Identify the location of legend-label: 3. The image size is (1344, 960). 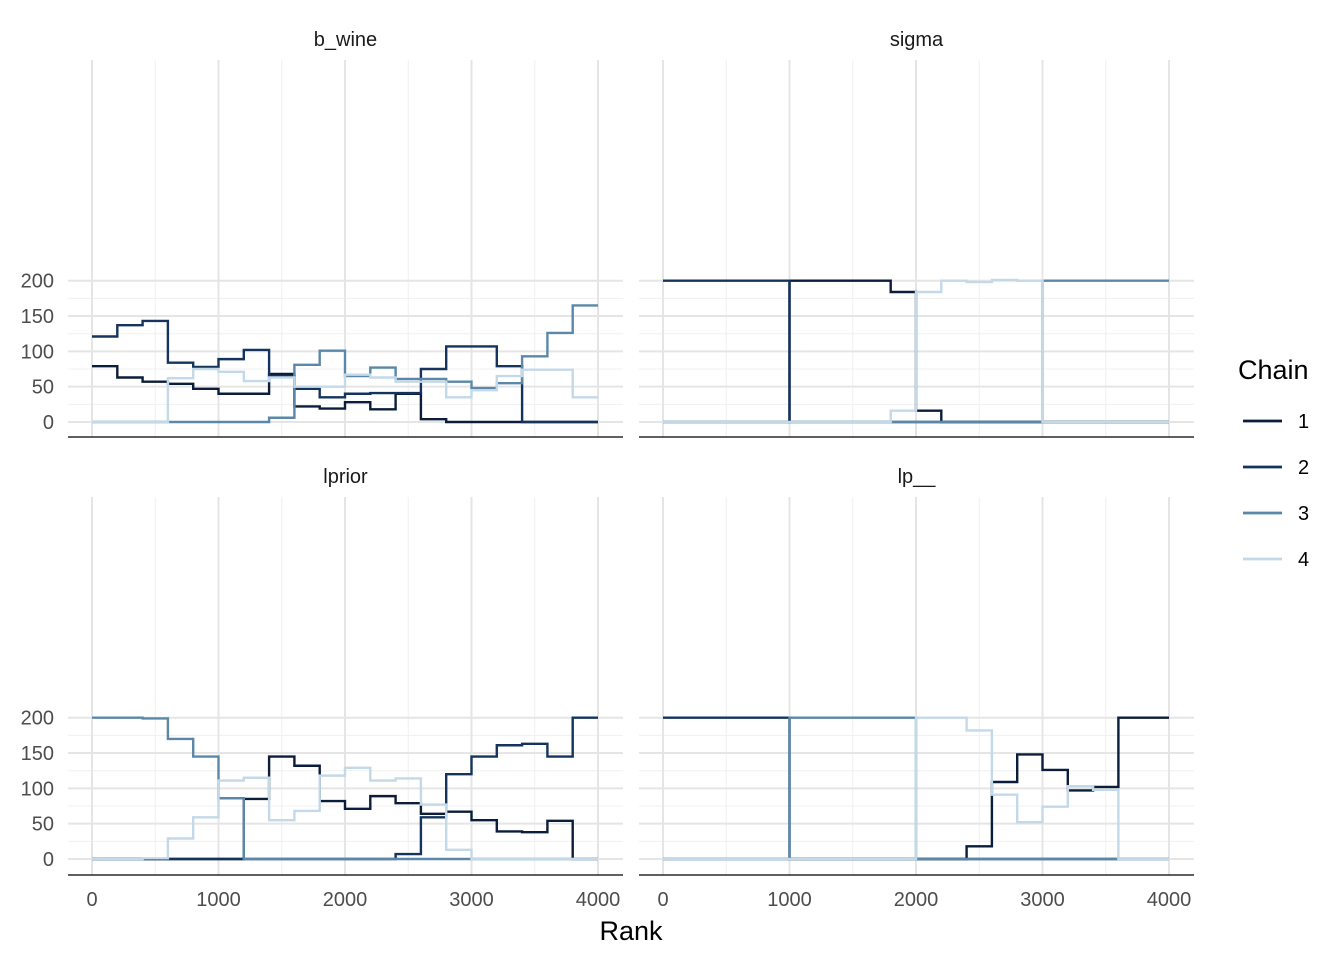
(1303, 514).